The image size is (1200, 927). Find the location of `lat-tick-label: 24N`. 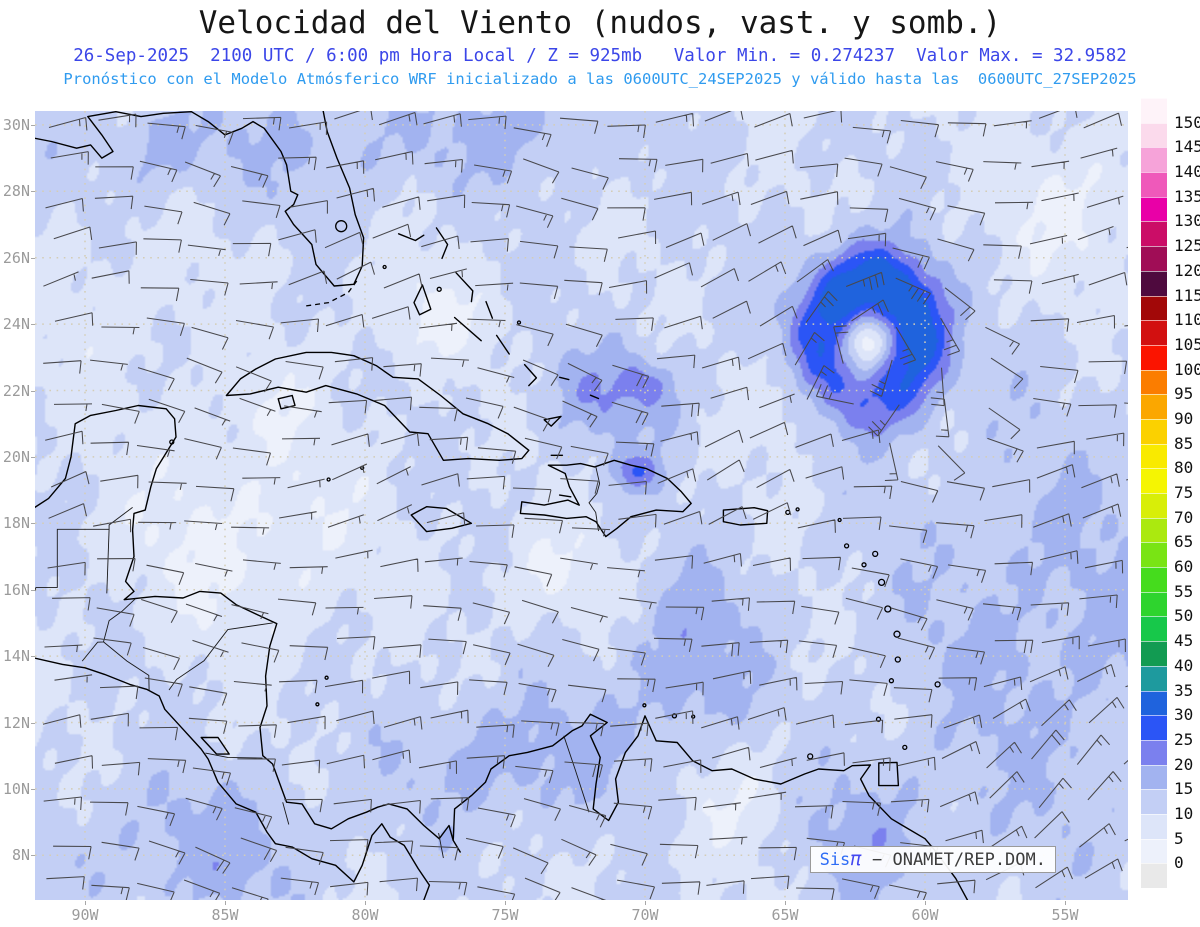

lat-tick-label: 24N is located at coordinates (16, 324).